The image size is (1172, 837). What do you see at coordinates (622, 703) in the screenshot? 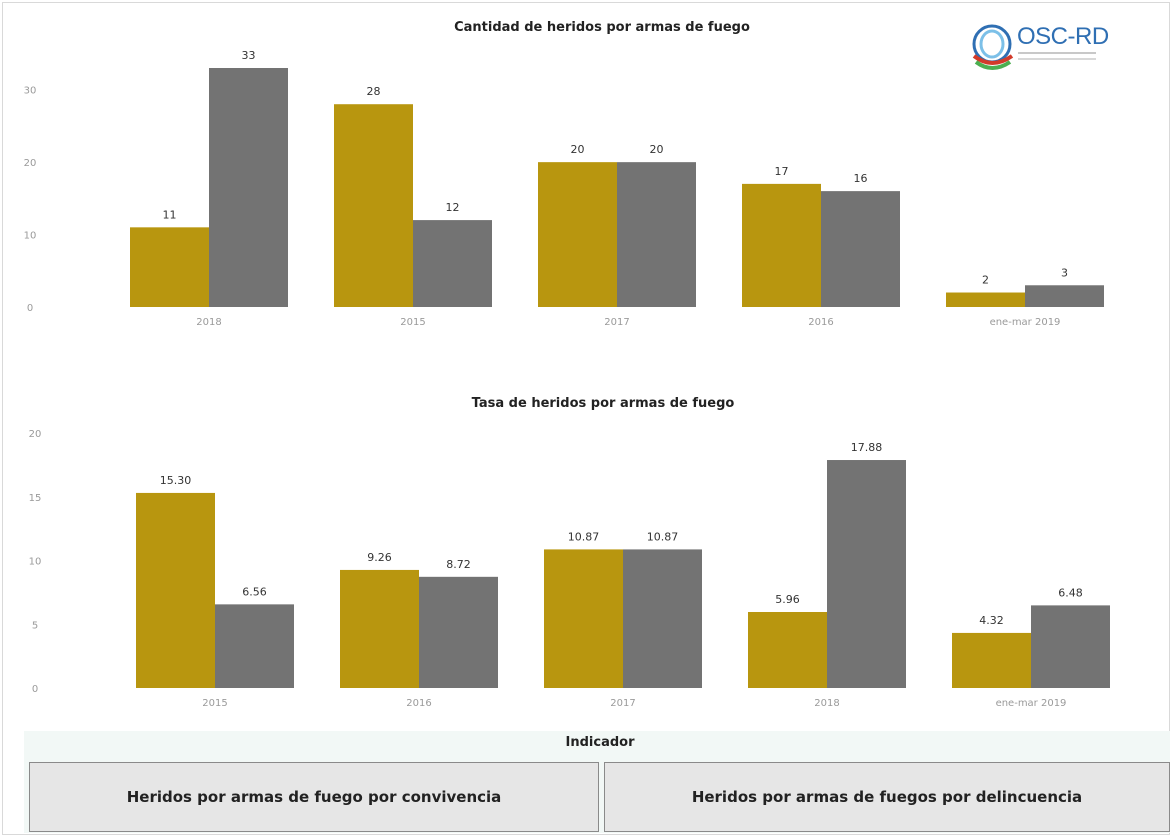
I see `chart-2-xtick-2: 2017` at bounding box center [622, 703].